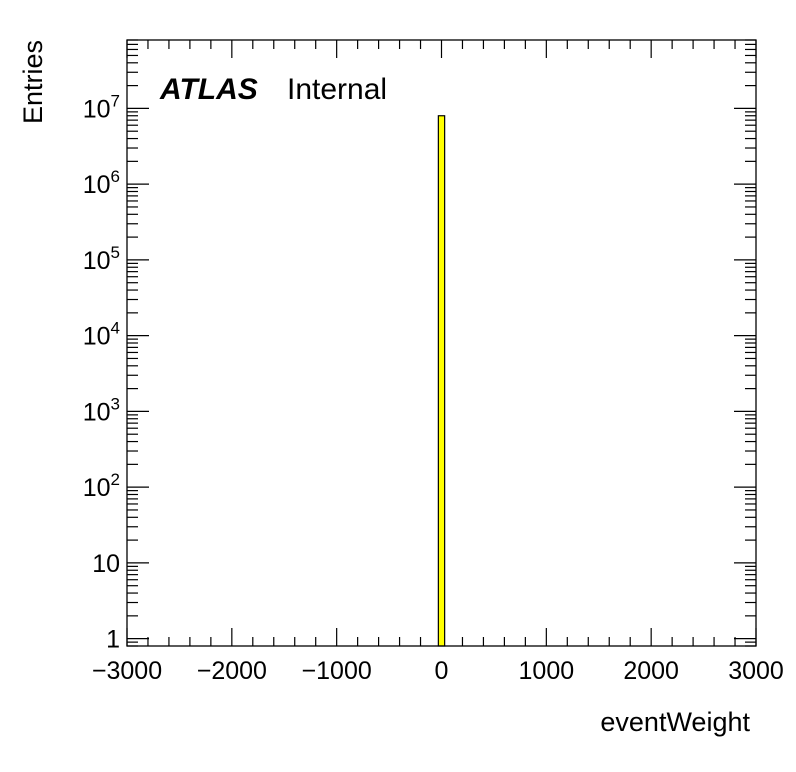 This screenshot has height=772, width=796. I want to click on y-tick-label: 10⁵, so click(101, 259).